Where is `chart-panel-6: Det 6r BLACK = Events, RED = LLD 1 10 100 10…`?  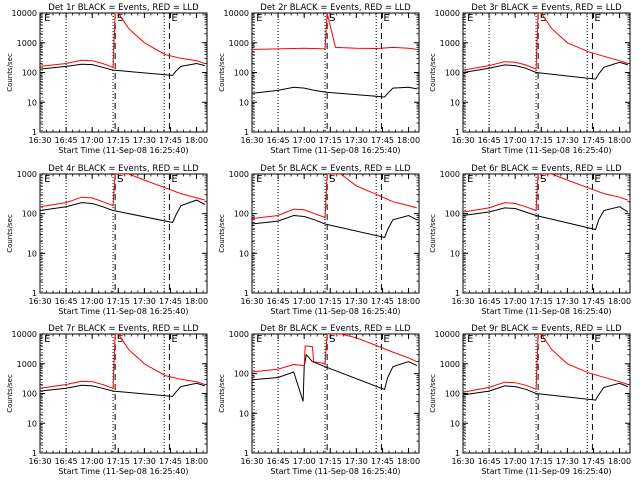
chart-panel-6: Det 6r BLACK = Events, RED = LLD 1 10 100 10… is located at coordinates (530, 240).